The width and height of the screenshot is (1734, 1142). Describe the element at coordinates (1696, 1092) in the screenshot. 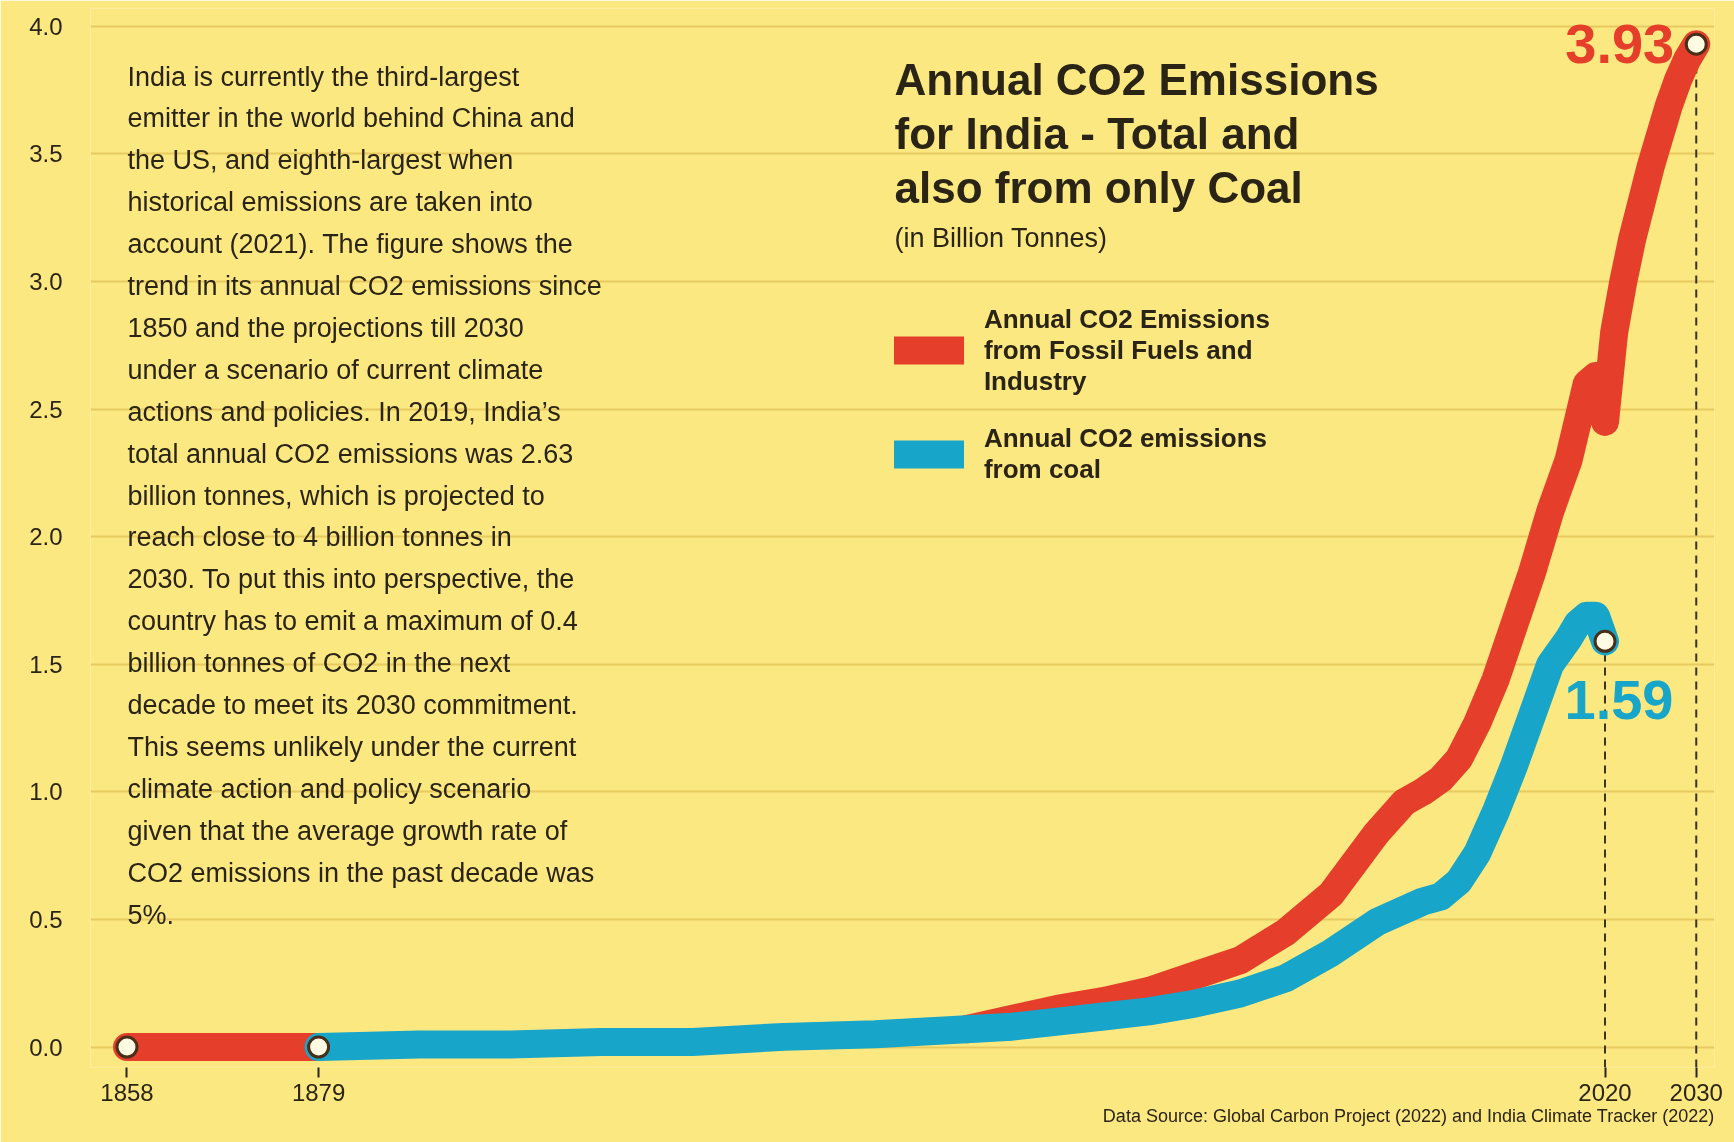

I see `x-tick-label: 2030` at that location.